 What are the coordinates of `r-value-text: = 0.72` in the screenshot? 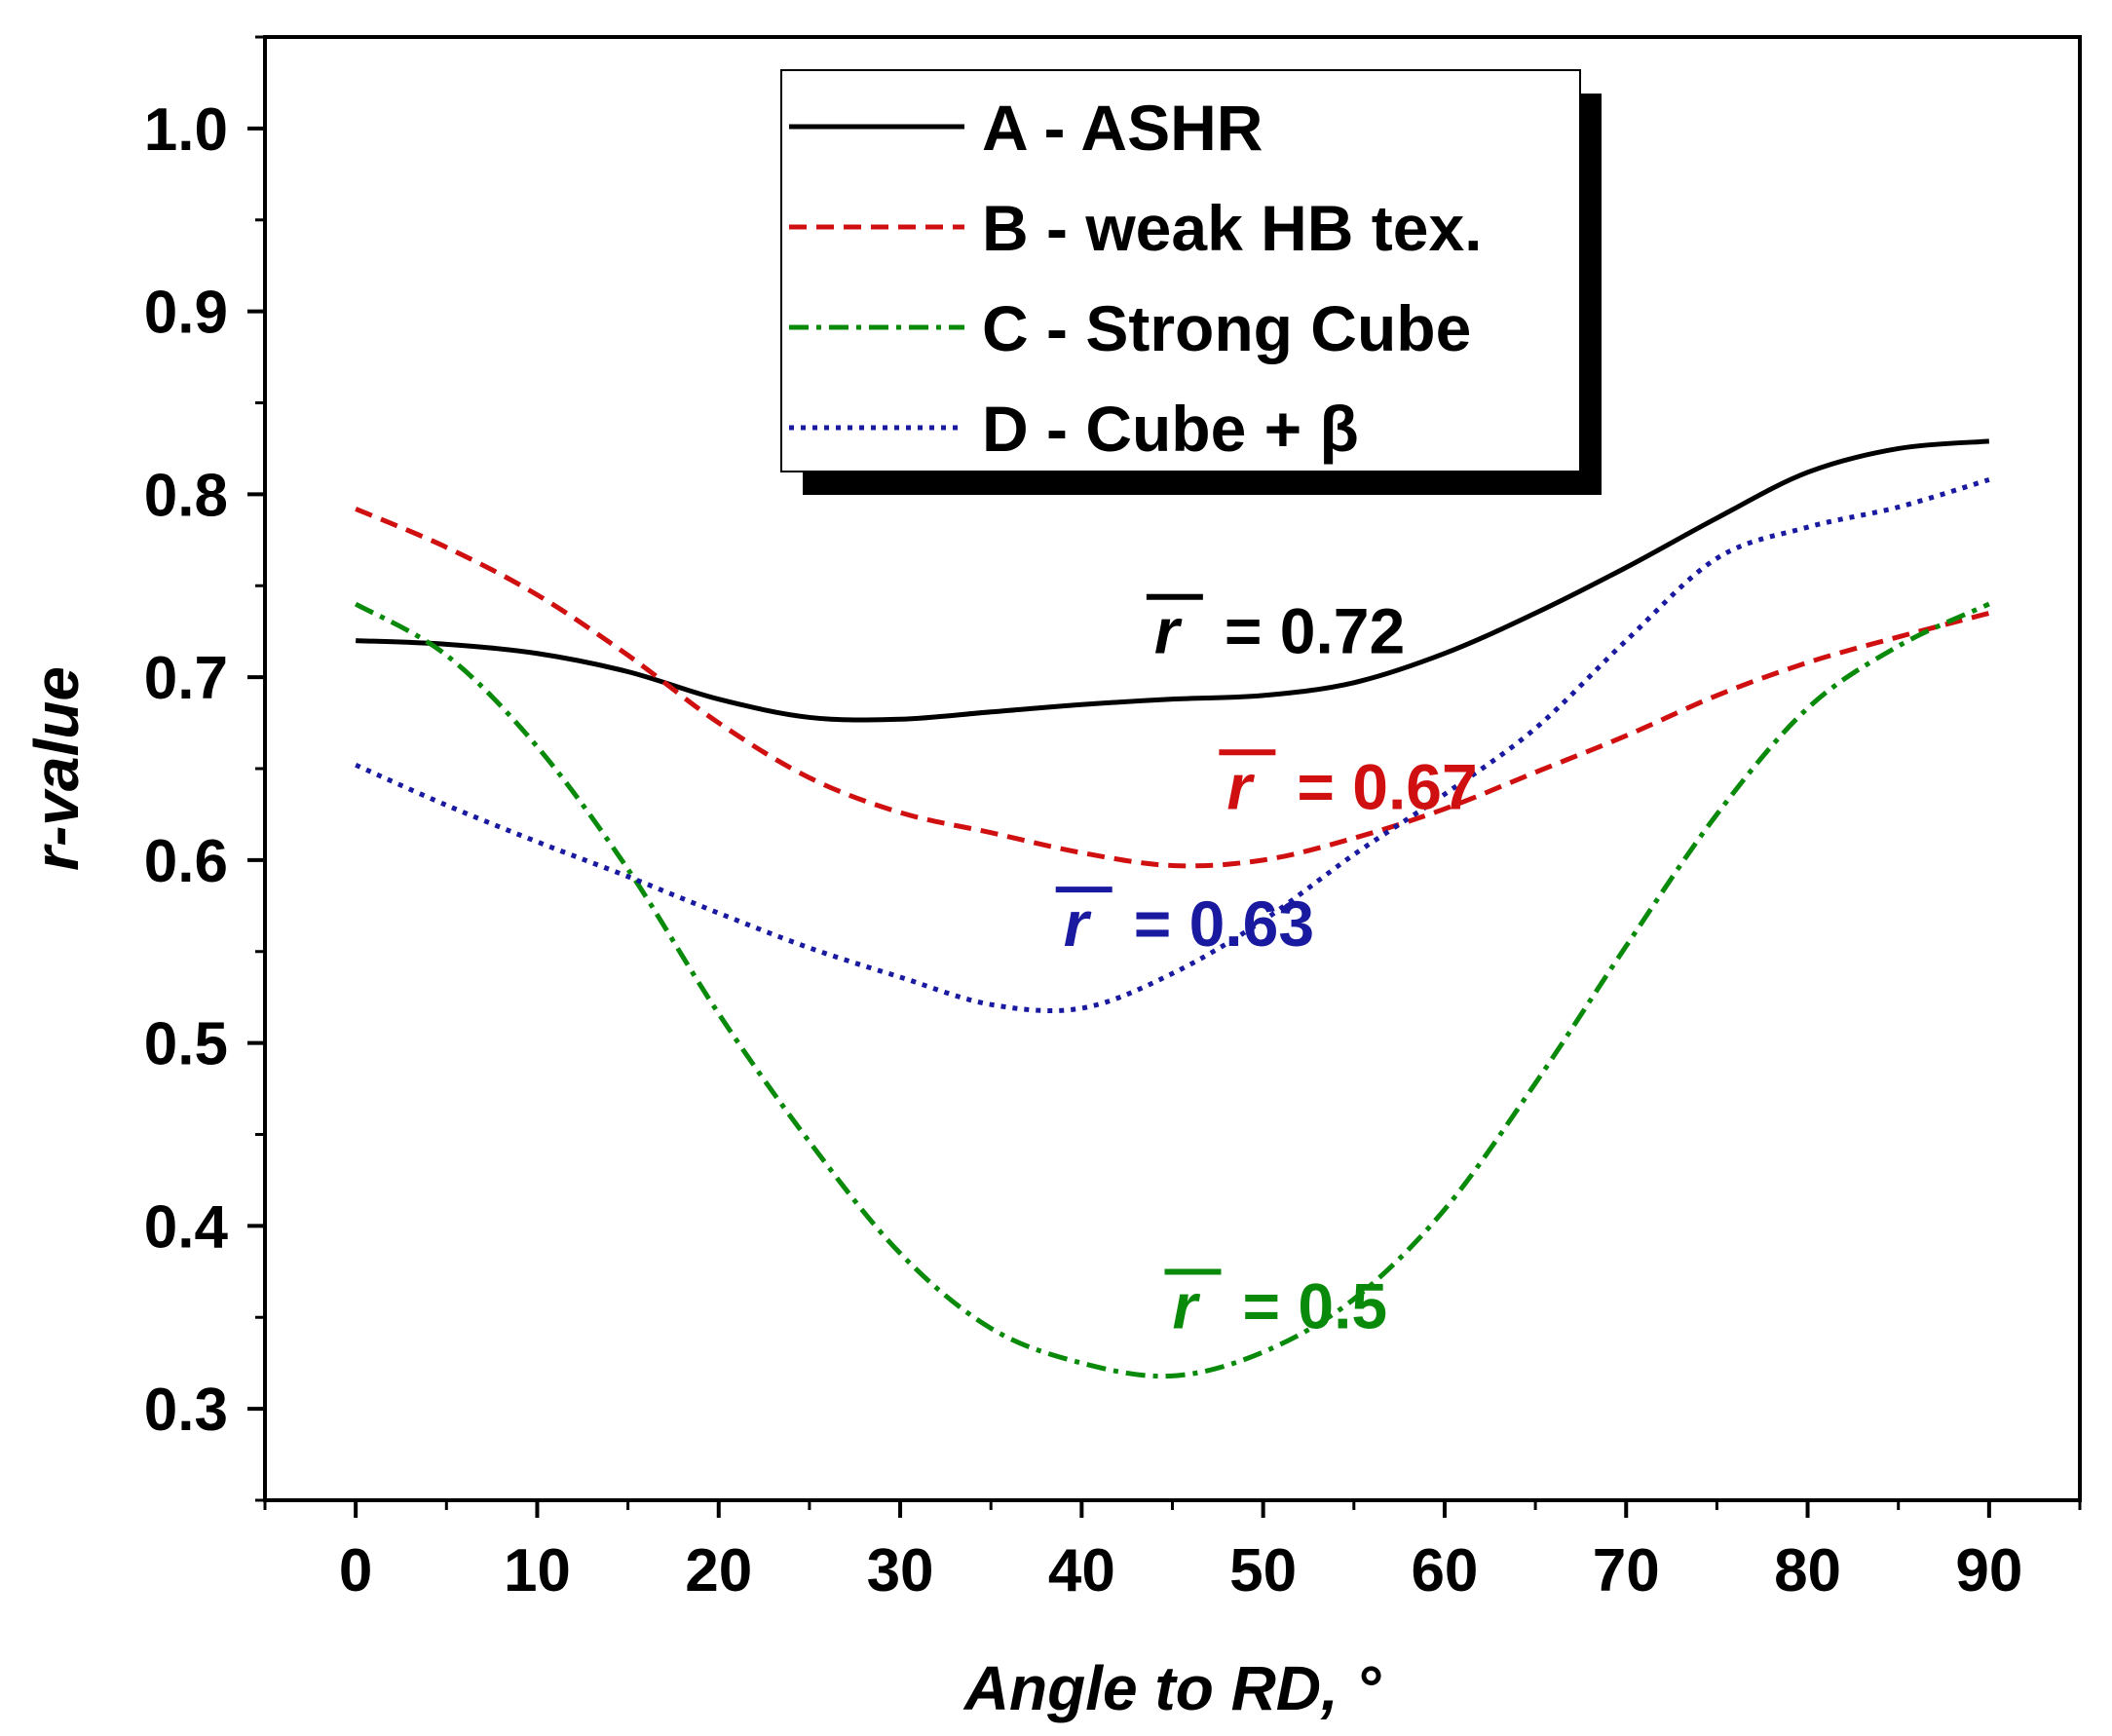 It's located at (1315, 631).